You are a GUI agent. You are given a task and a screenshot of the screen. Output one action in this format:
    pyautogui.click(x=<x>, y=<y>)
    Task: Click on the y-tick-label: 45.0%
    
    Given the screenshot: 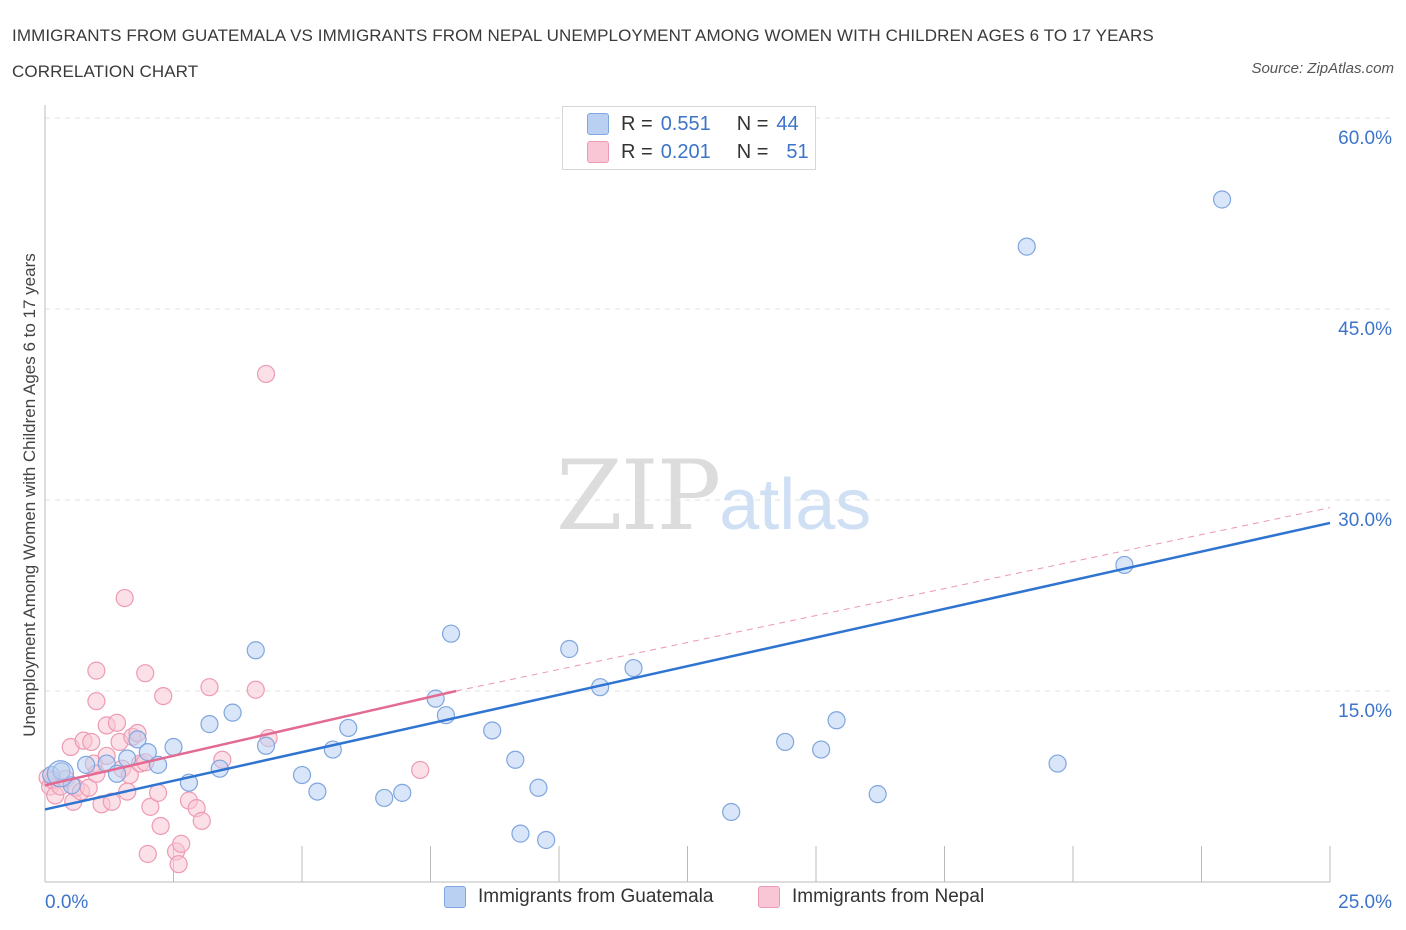 What is the action you would take?
    pyautogui.click(x=1365, y=329)
    